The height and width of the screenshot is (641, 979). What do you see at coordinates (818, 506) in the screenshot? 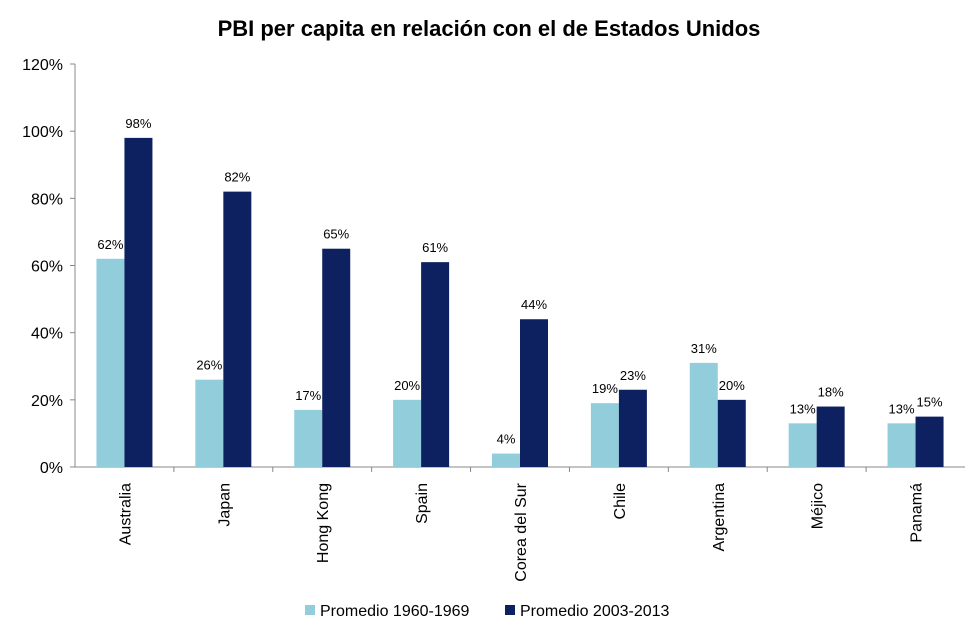
I see `category-label: Méjico` at bounding box center [818, 506].